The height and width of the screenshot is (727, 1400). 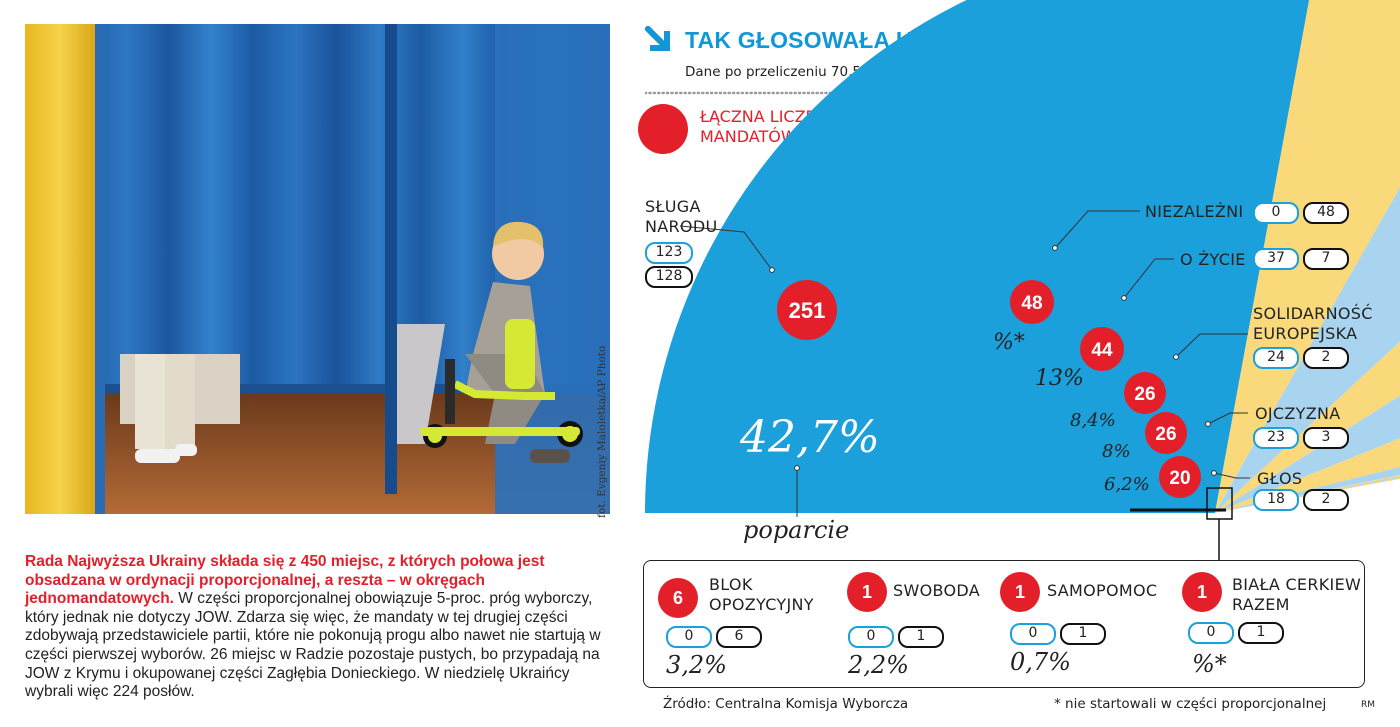 I want to click on proportional-seats-niezalezni: 0, so click(x=1276, y=213).